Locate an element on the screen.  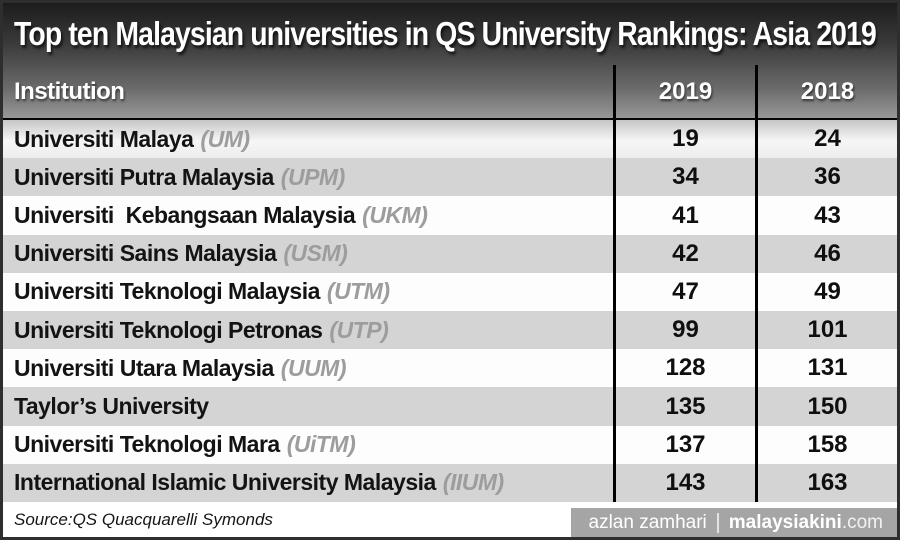
institution-cell: Taylor’s University is located at coordinates (308, 406).